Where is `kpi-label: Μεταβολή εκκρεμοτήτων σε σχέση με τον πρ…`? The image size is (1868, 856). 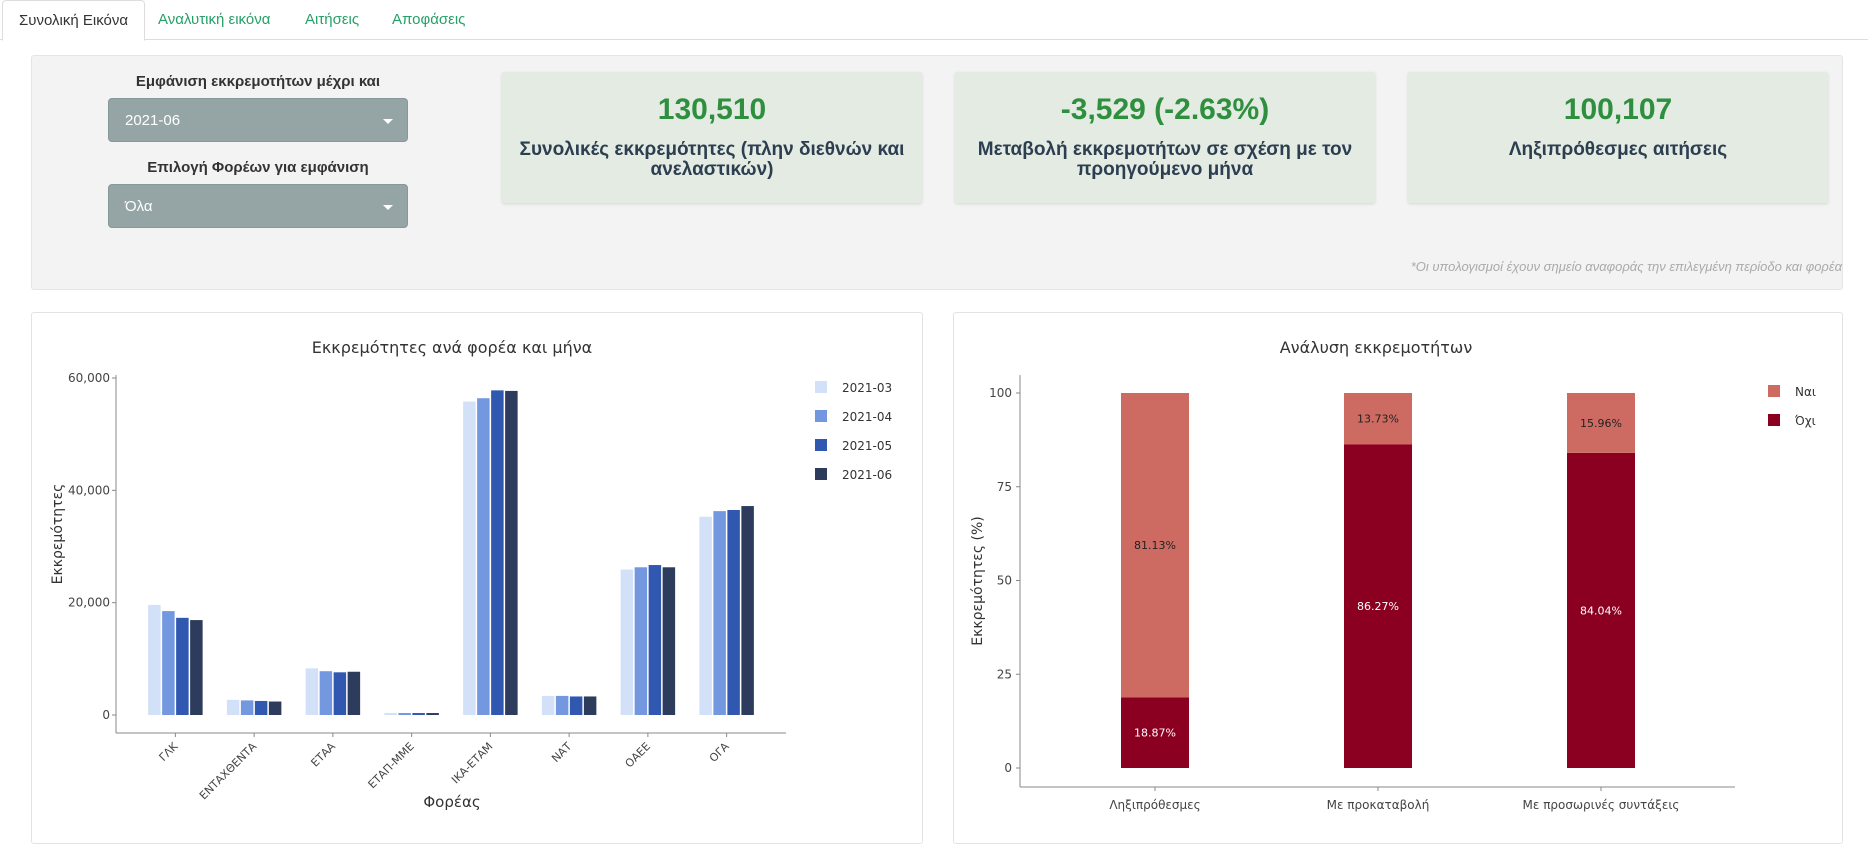
kpi-label: Μεταβολή εκκρεμοτήτων σε σχέση με τον πρ… is located at coordinates (1165, 159).